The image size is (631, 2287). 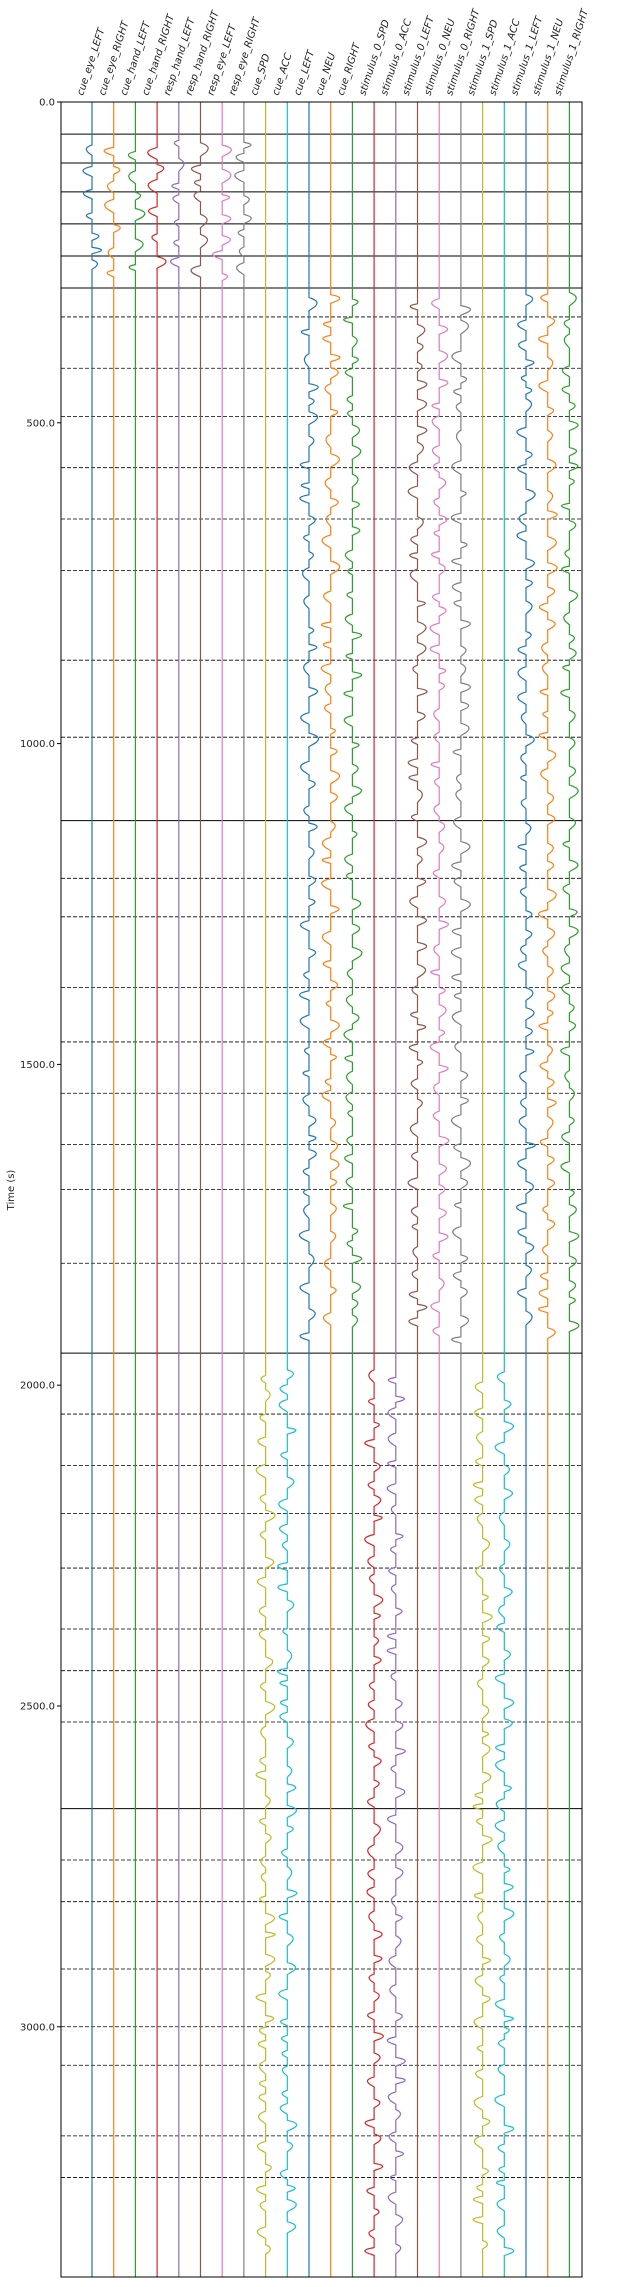 I want to click on channel-trace-resp-eye-left, so click(x=222, y=1189).